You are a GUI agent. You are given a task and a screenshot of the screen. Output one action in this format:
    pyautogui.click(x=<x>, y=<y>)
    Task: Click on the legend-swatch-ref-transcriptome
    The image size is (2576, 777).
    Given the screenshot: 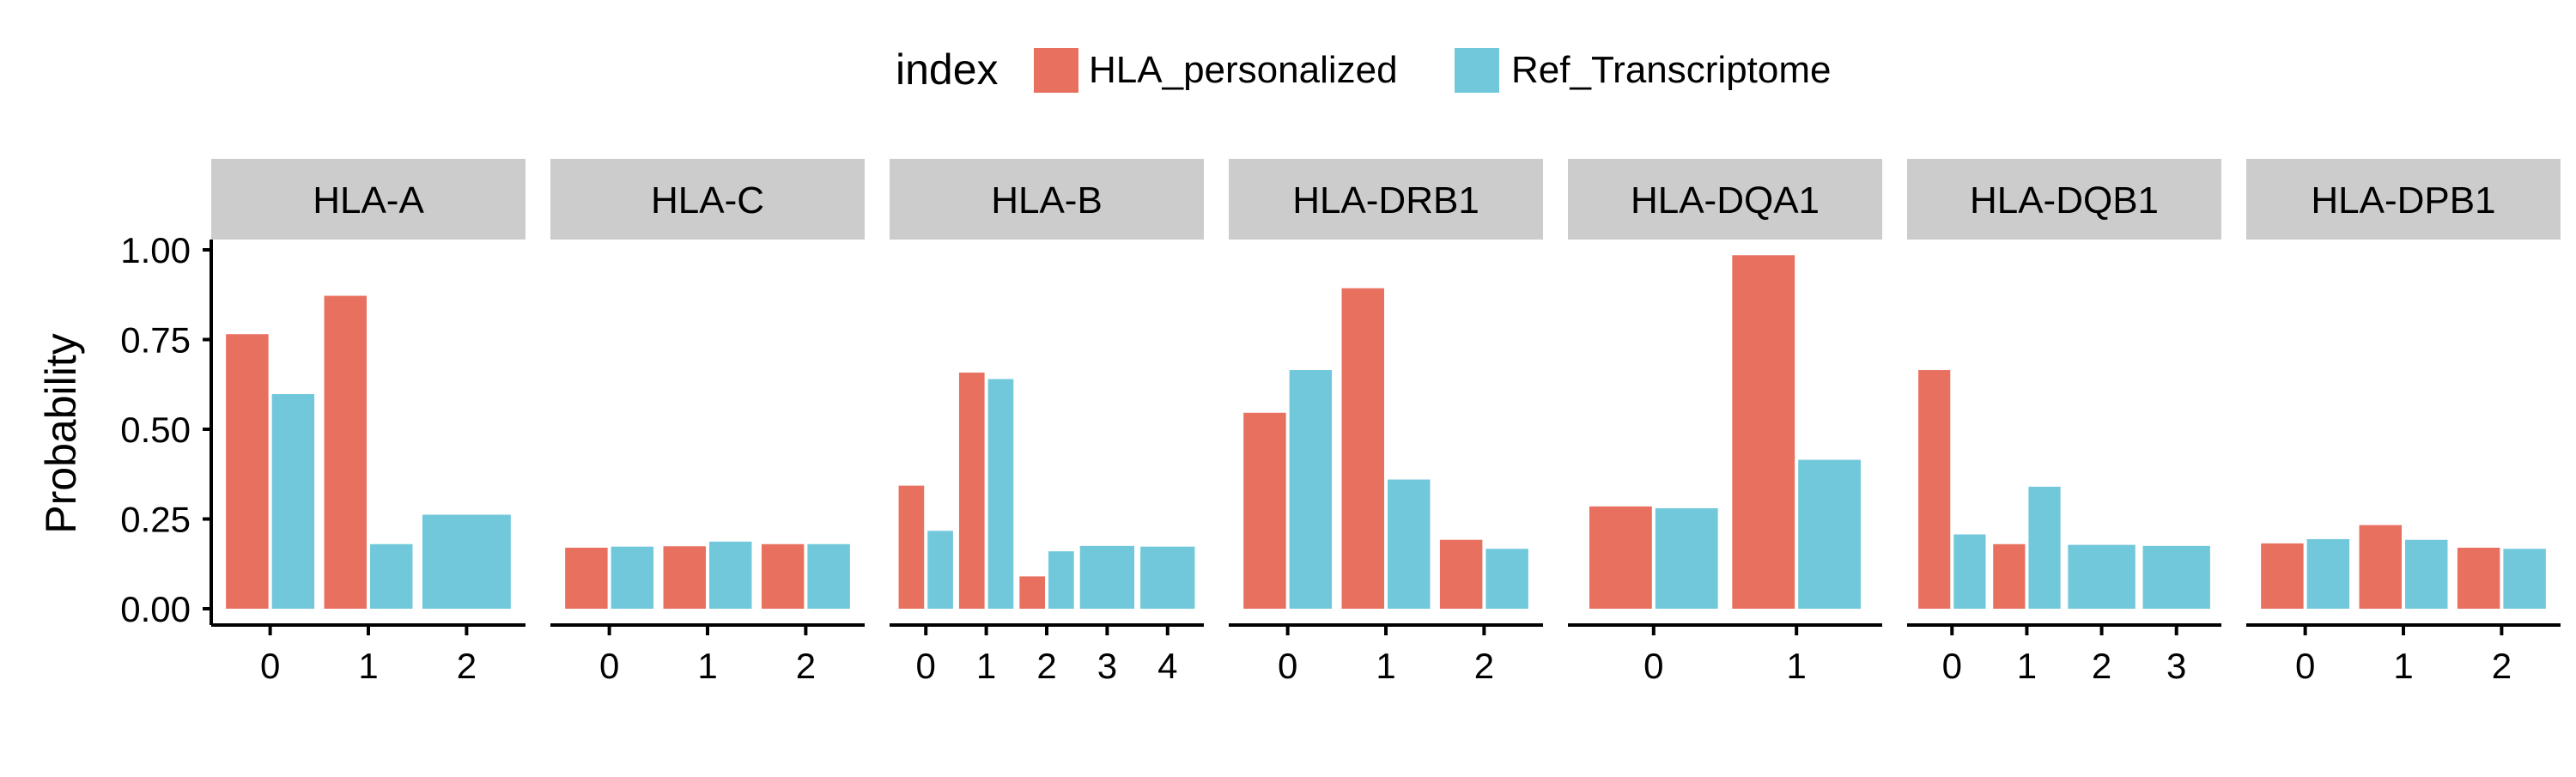 What is the action you would take?
    pyautogui.click(x=1477, y=70)
    